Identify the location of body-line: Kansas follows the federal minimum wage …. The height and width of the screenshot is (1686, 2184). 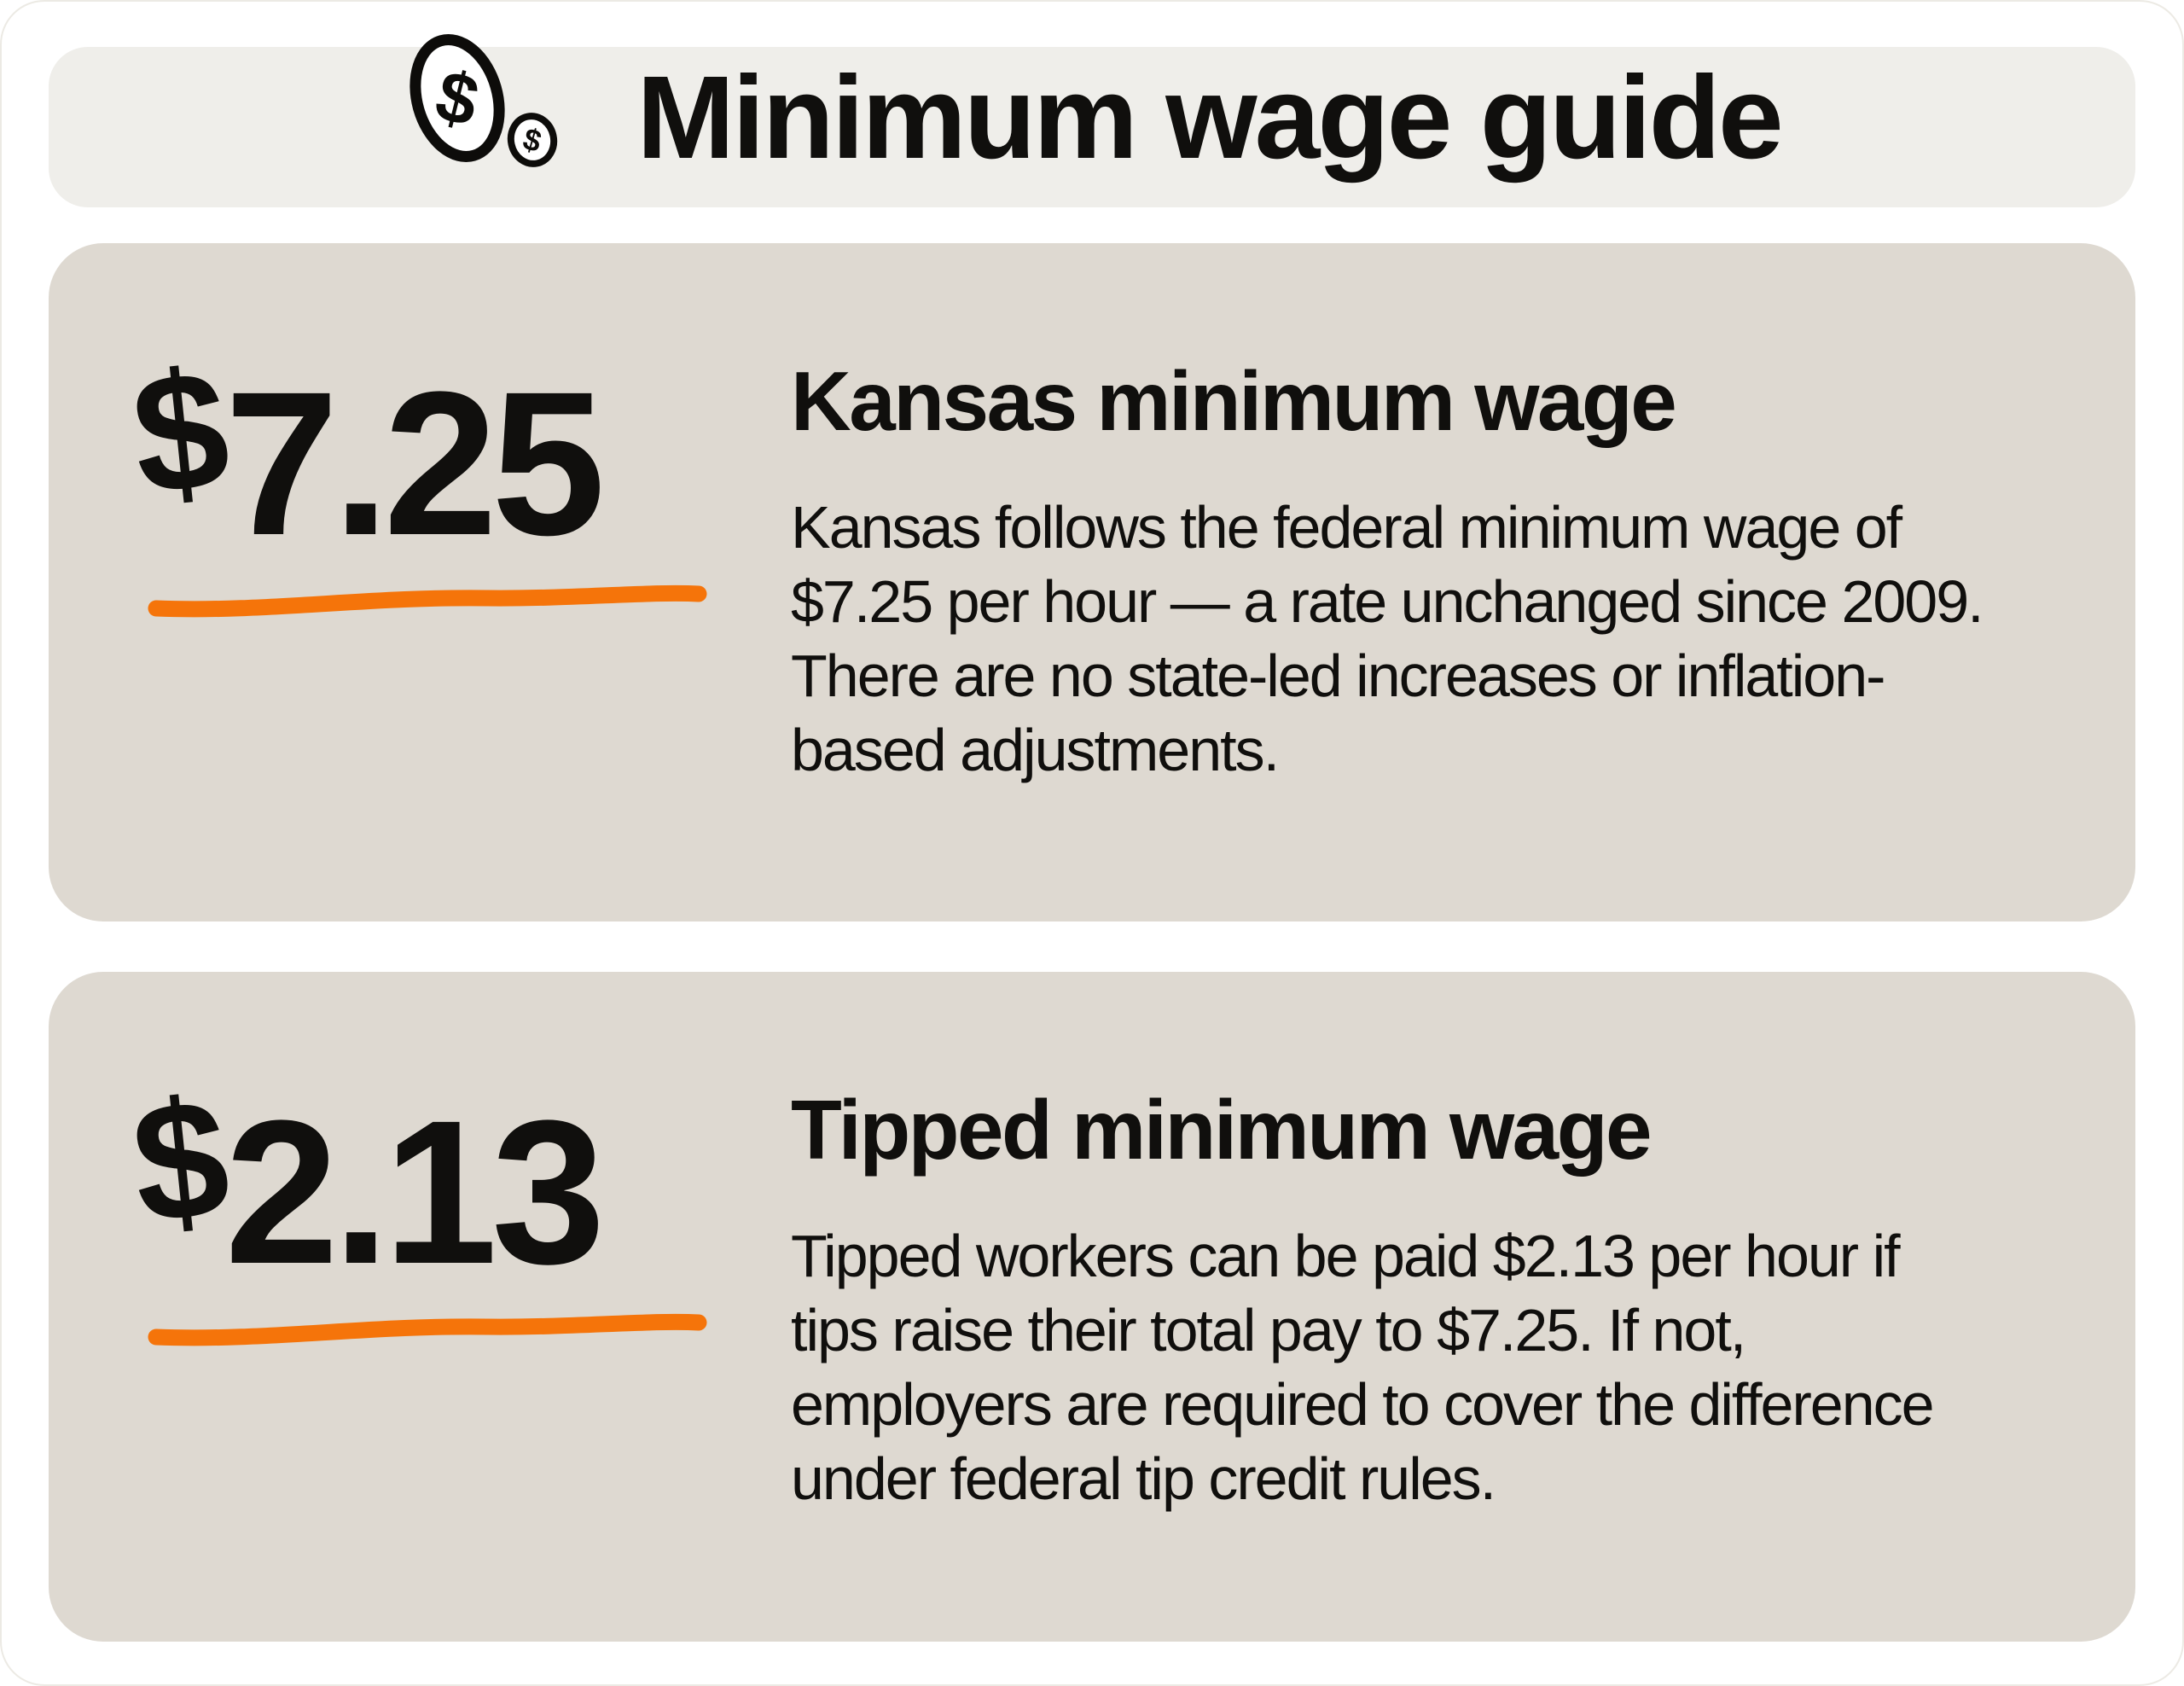
(1346, 527).